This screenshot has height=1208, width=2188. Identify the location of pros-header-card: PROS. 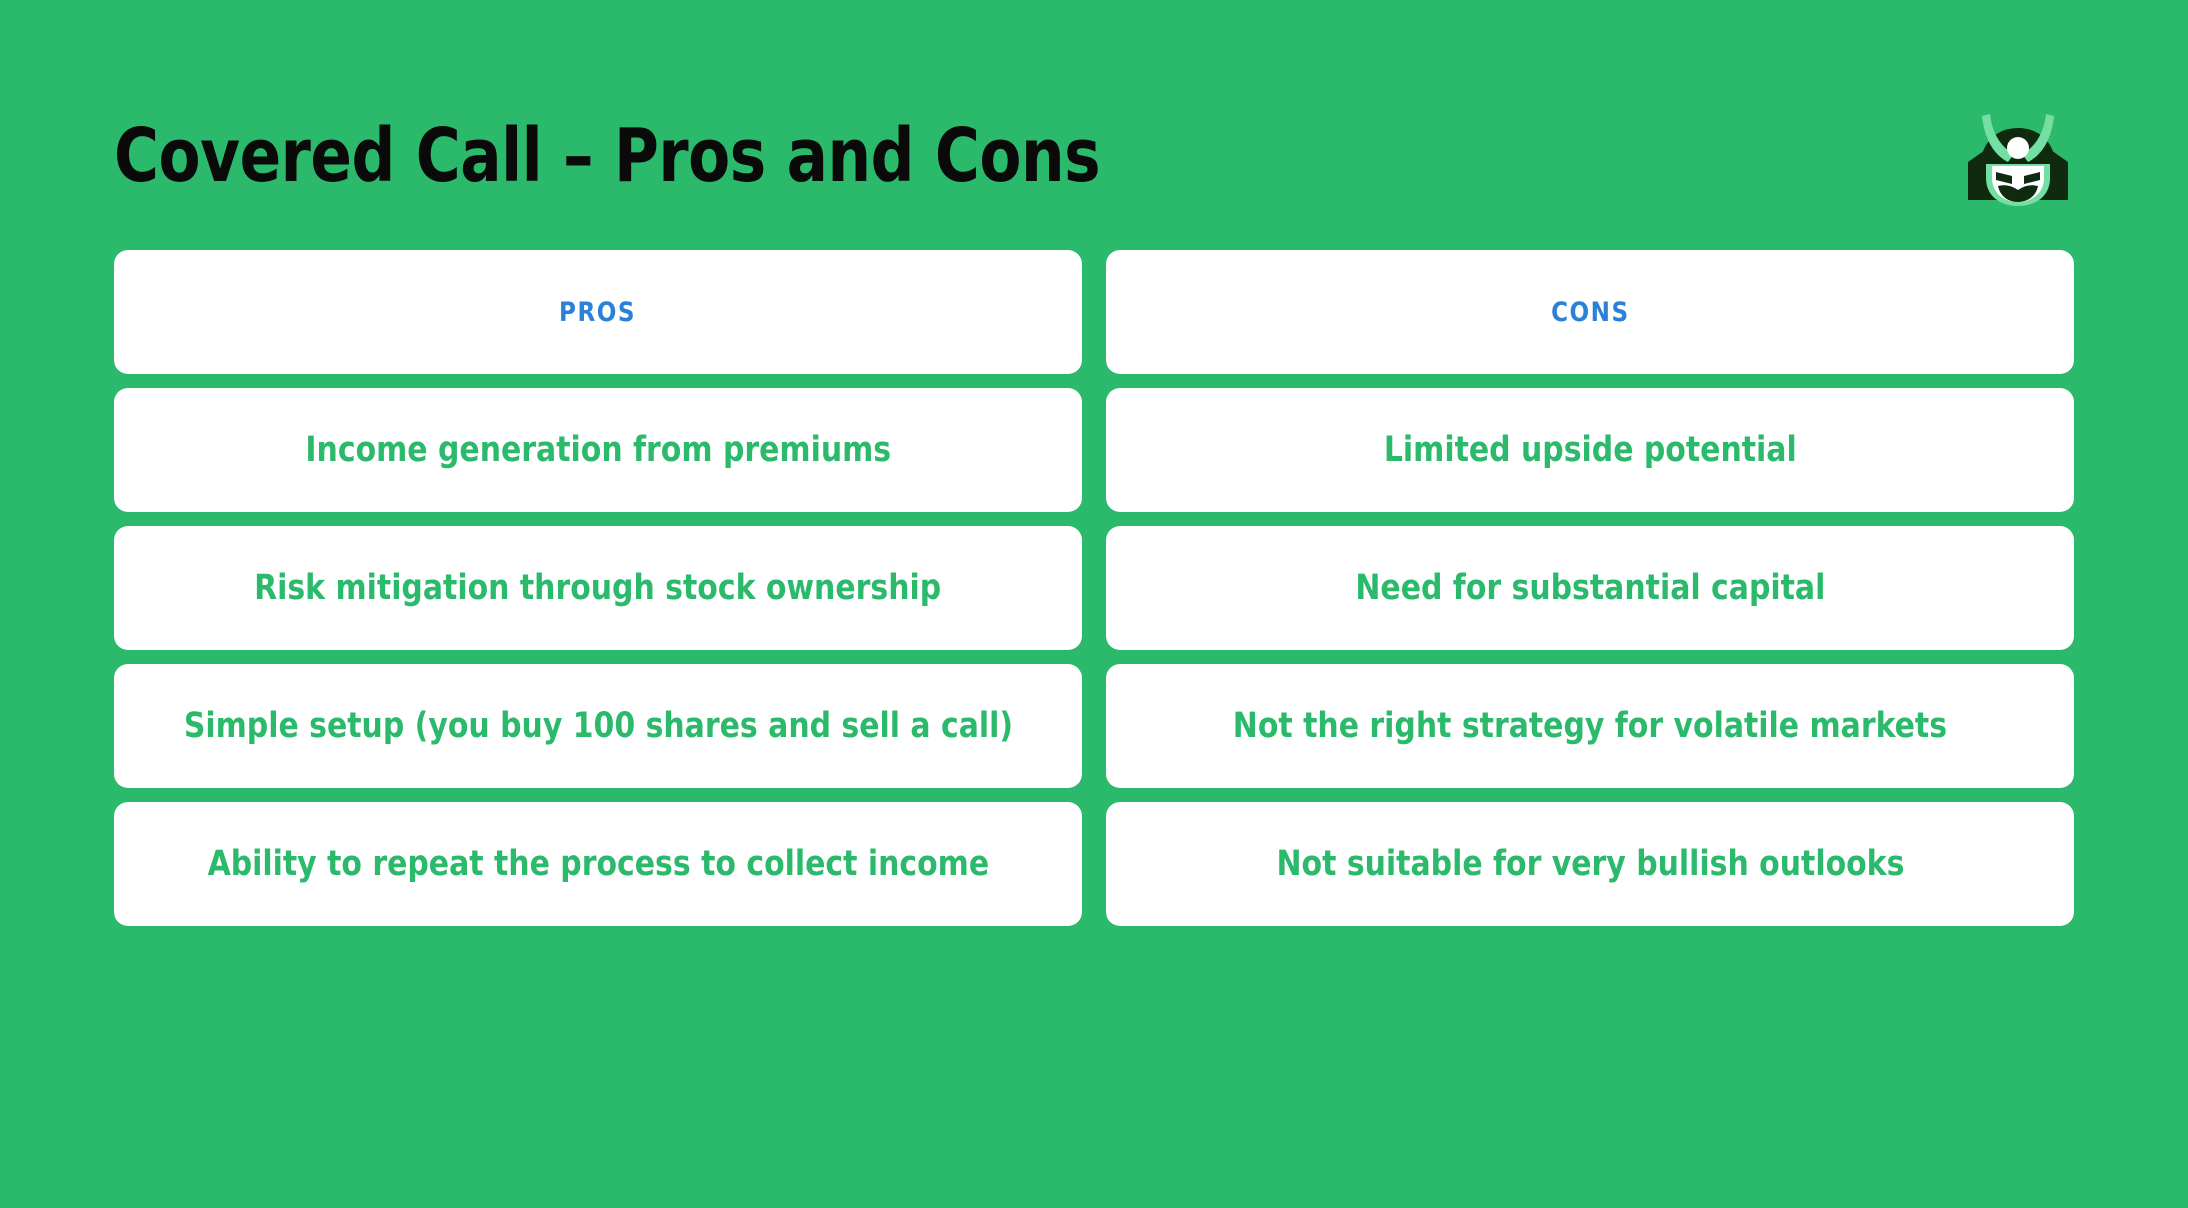
(598, 312).